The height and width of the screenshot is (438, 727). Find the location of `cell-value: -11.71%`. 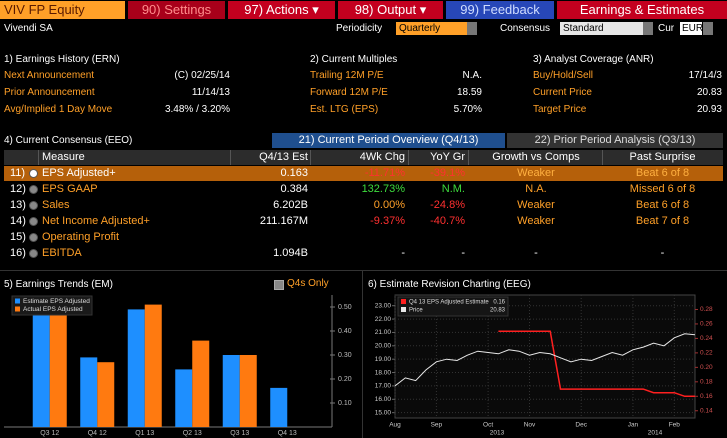

cell-value: -11.71% is located at coordinates (384, 173).